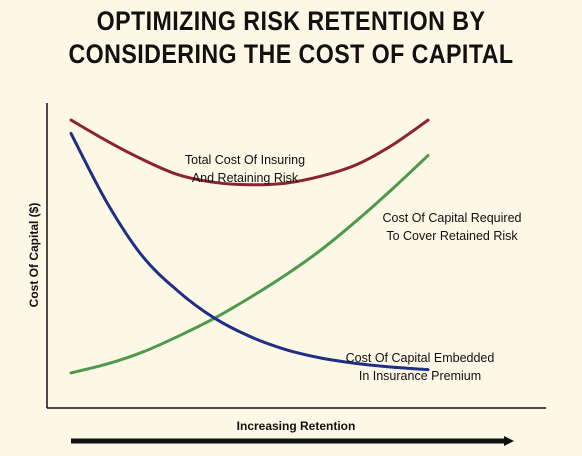  What do you see at coordinates (420, 358) in the screenshot?
I see `series-label-embedded-line-1: Cost Of Capital Embedded` at bounding box center [420, 358].